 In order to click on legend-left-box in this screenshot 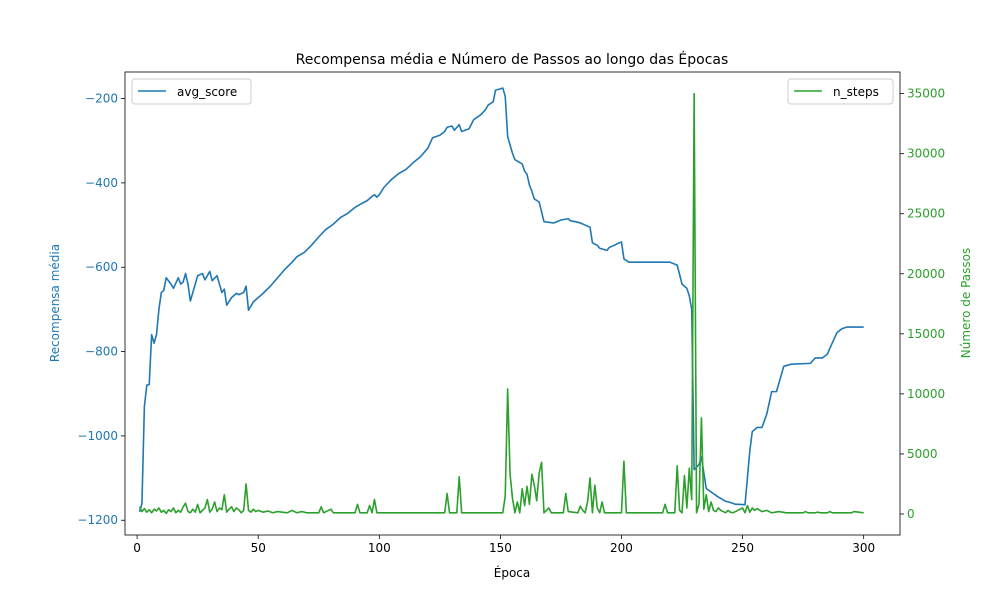, I will do `click(191, 91)`.